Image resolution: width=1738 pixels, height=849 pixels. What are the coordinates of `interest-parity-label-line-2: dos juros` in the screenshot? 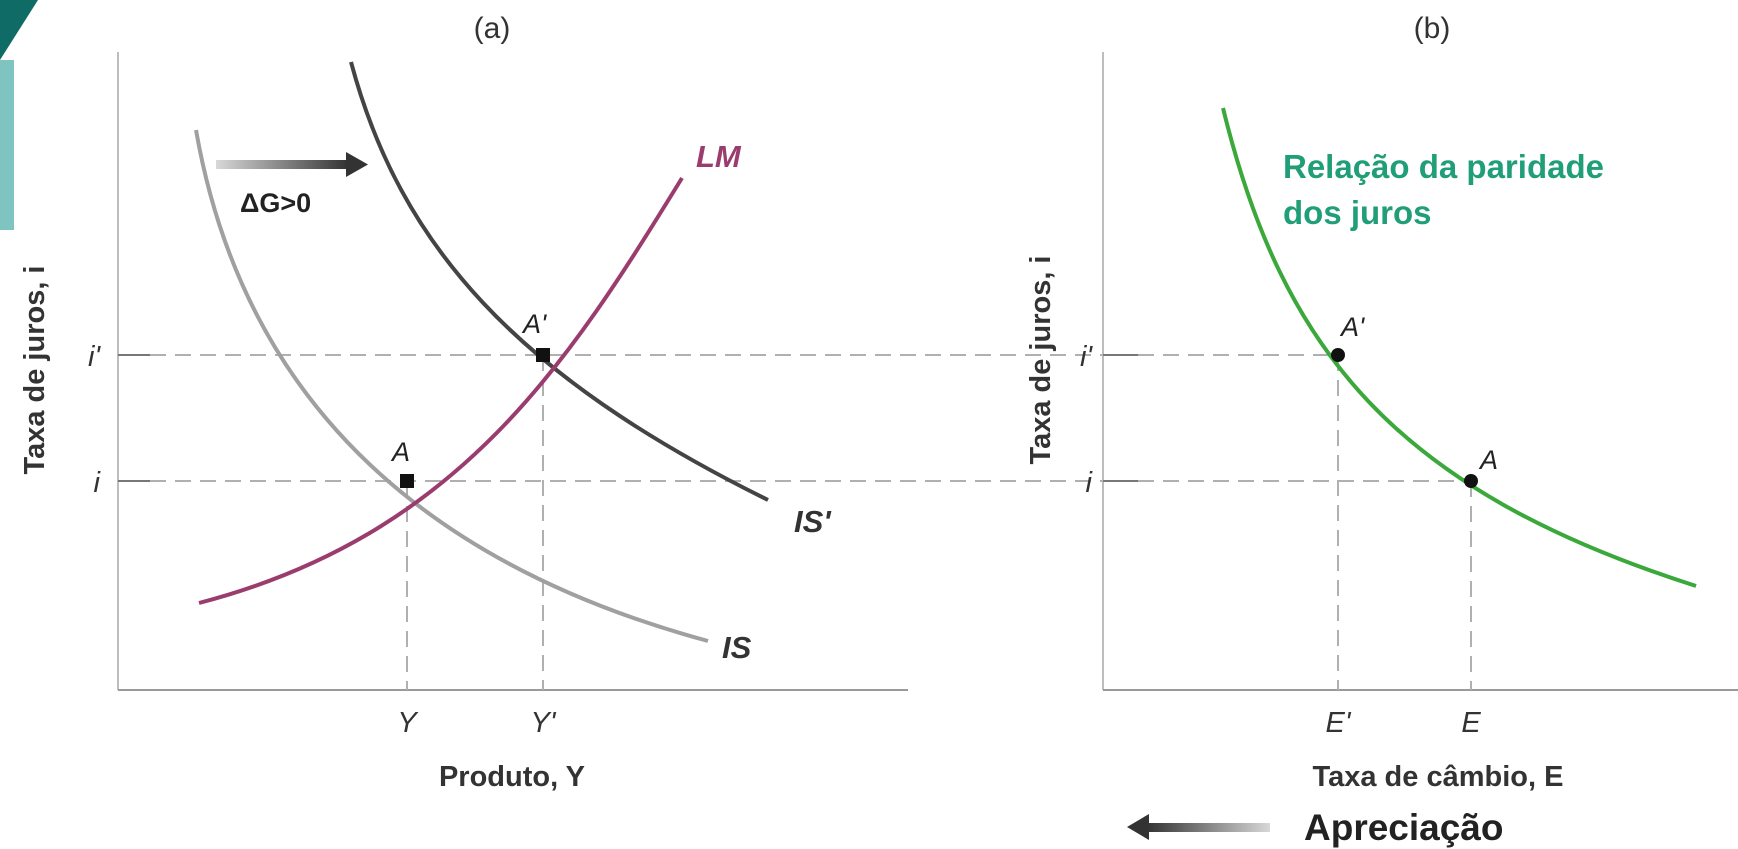 It's located at (1357, 212).